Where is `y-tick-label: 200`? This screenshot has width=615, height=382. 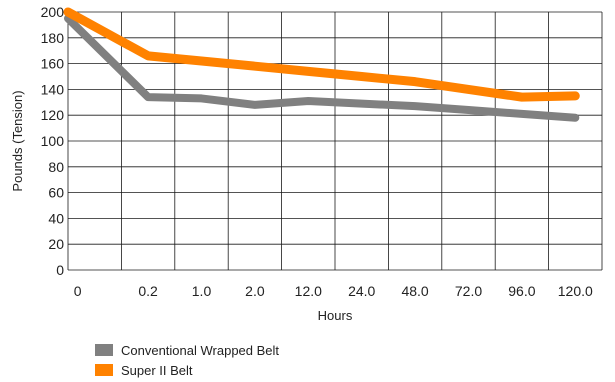
y-tick-label: 200 is located at coordinates (53, 12).